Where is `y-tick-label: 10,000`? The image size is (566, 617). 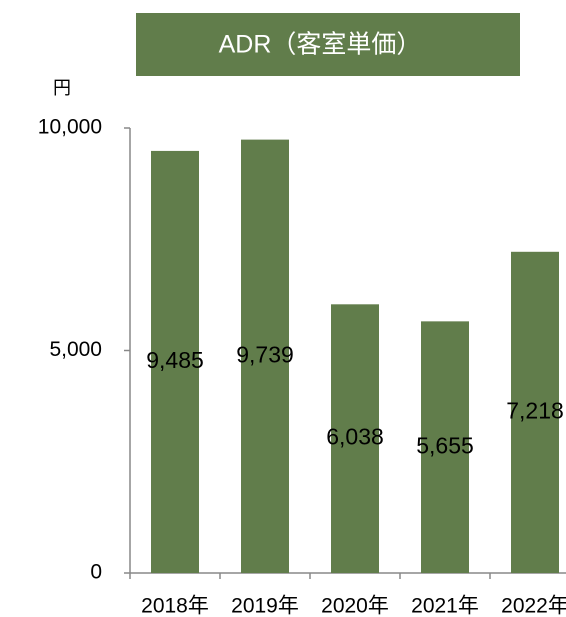 y-tick-label: 10,000 is located at coordinates (70, 127).